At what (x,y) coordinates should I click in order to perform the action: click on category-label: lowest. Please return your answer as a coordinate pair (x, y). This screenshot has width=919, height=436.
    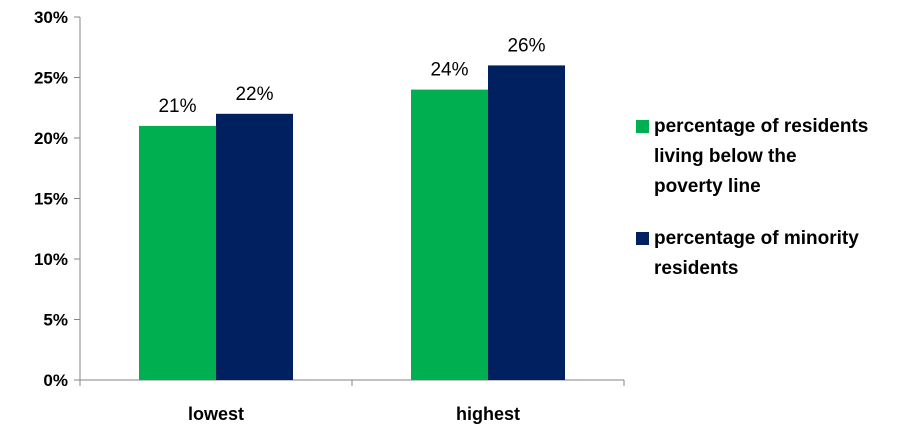
    Looking at the image, I should click on (216, 414).